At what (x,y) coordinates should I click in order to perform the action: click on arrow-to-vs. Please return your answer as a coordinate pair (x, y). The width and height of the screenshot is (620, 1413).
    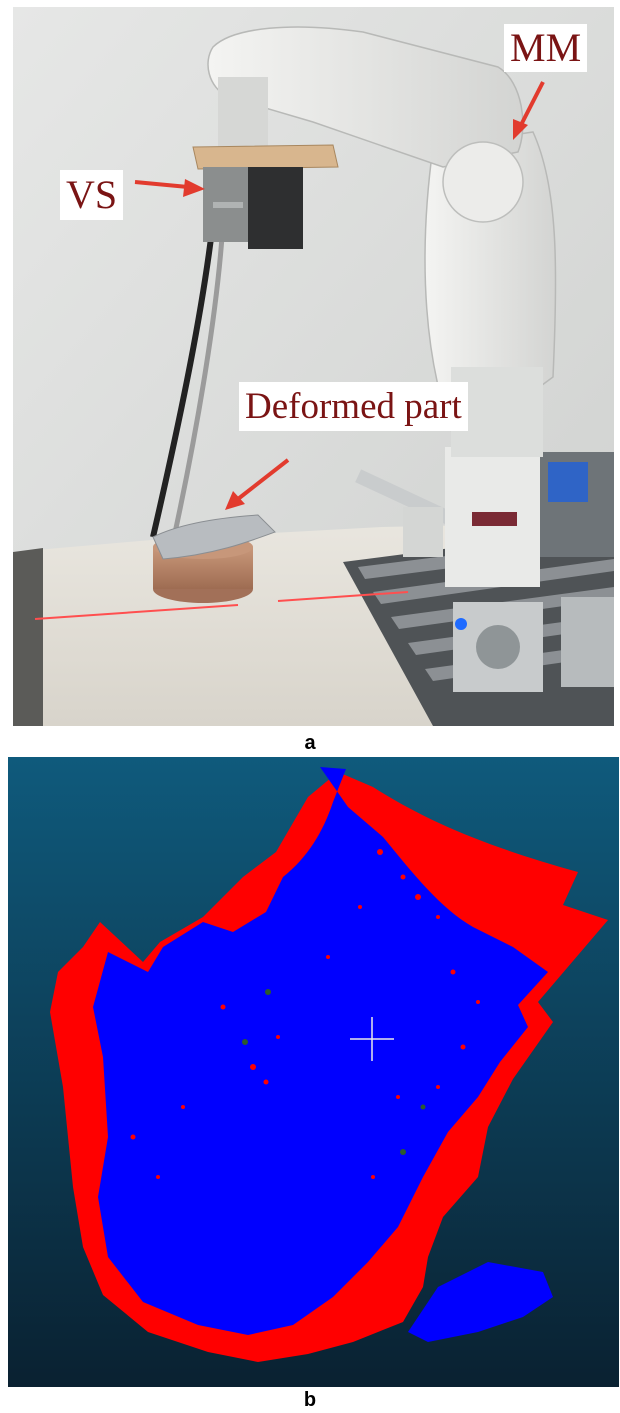
    Looking at the image, I should click on (161, 184).